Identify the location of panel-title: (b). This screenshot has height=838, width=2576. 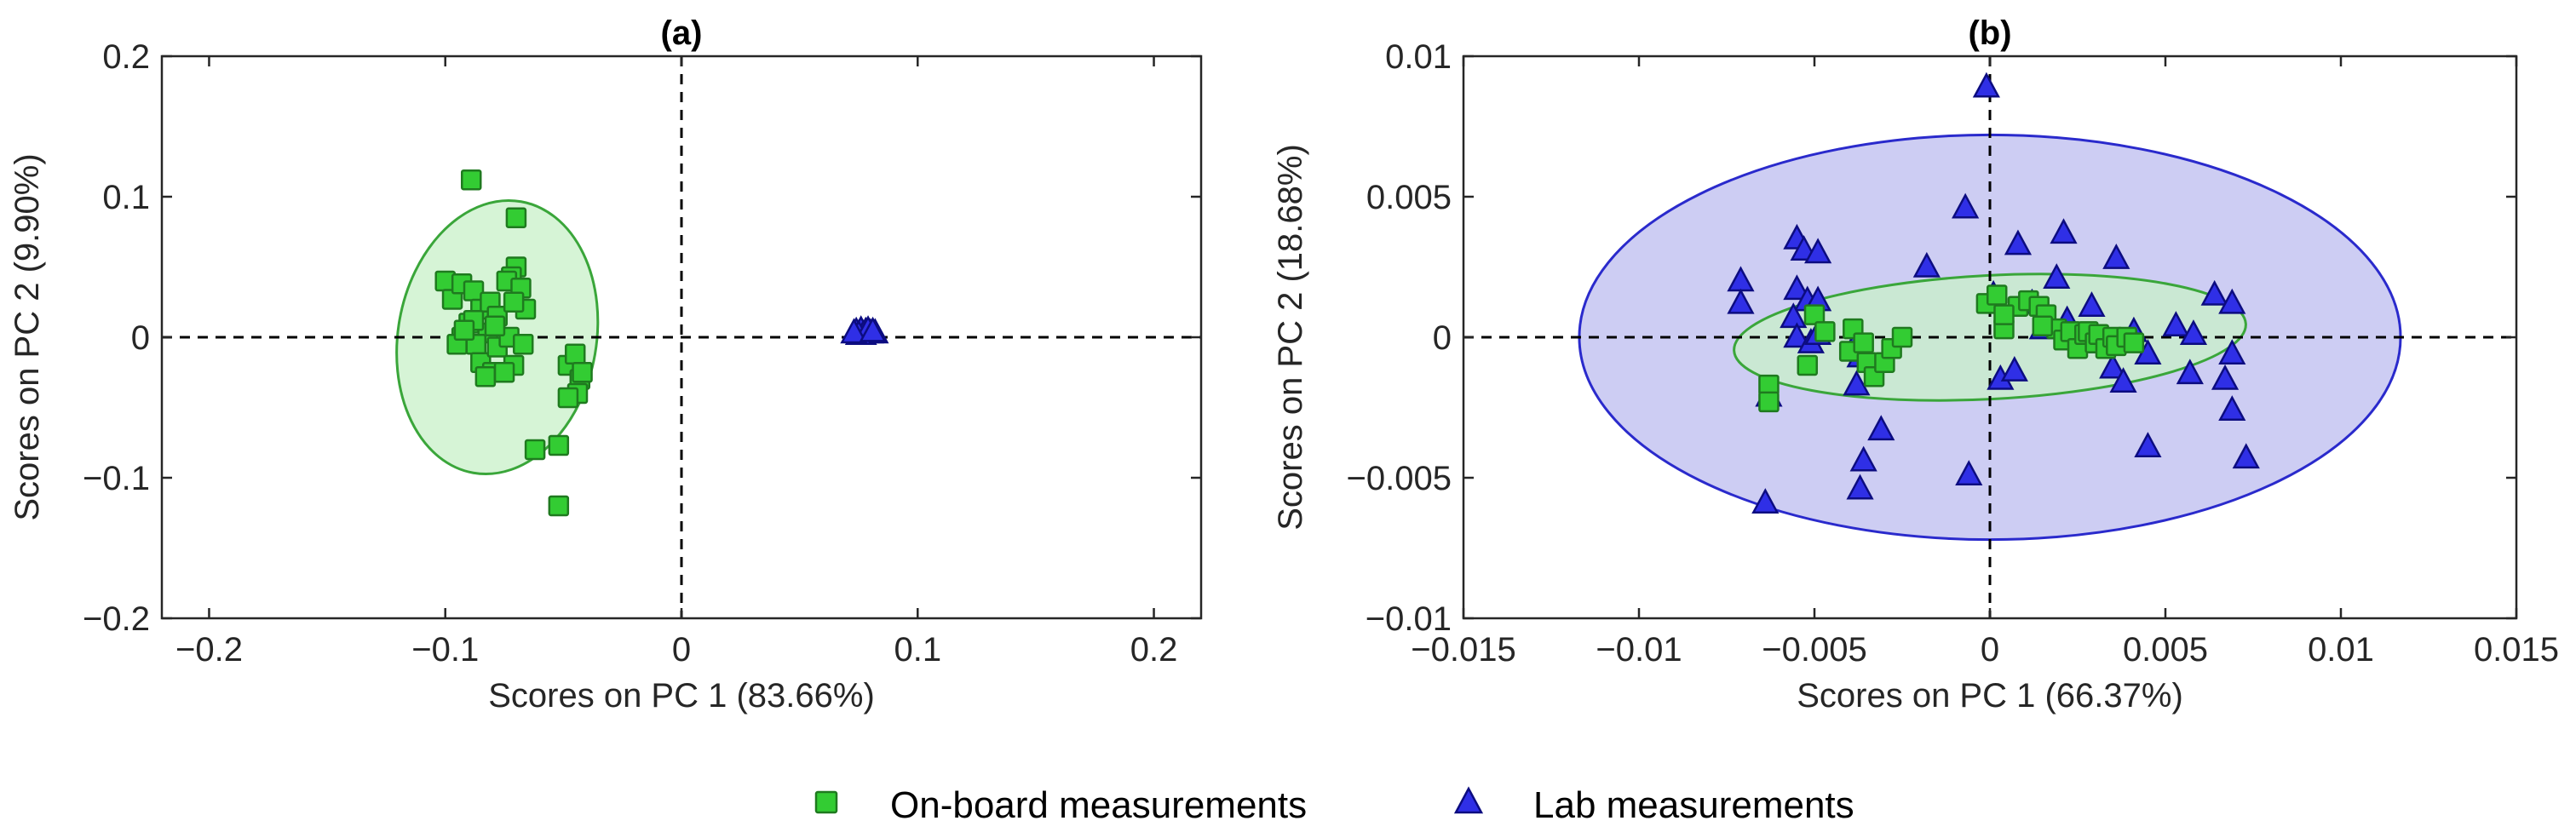
(1989, 33).